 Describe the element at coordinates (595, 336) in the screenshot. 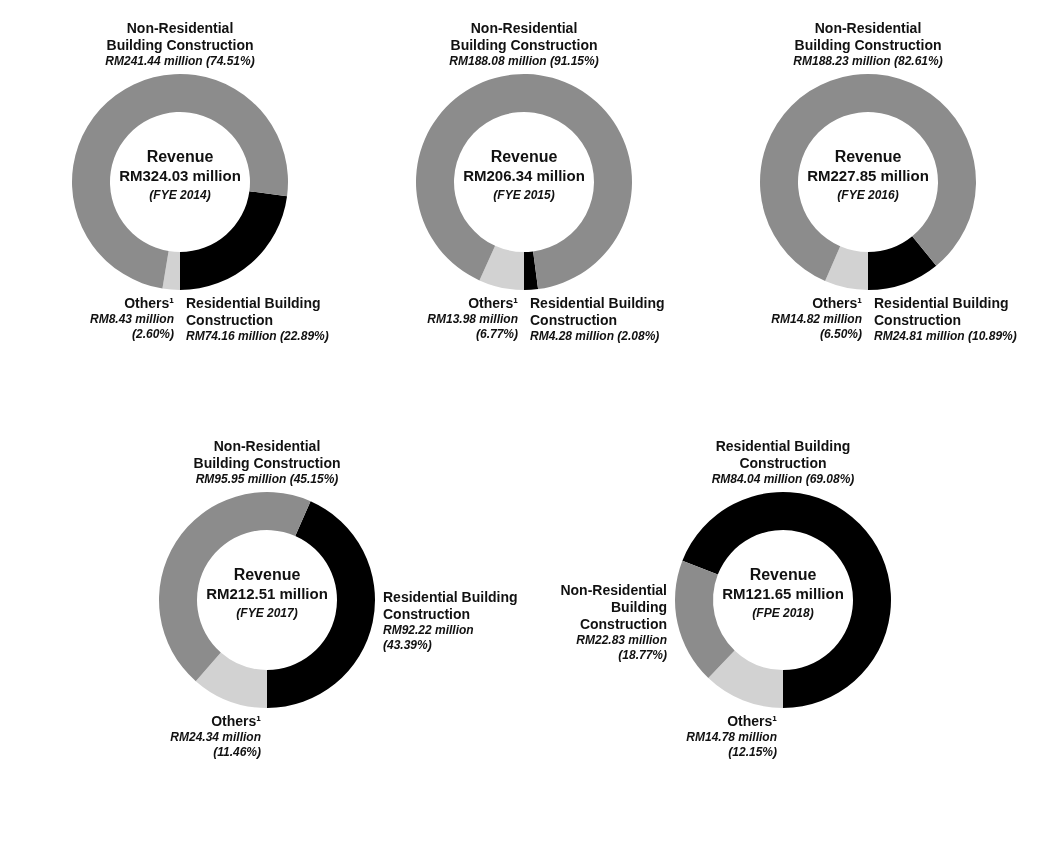

I see `data-label: RM4.28 million (2.08%)` at that location.